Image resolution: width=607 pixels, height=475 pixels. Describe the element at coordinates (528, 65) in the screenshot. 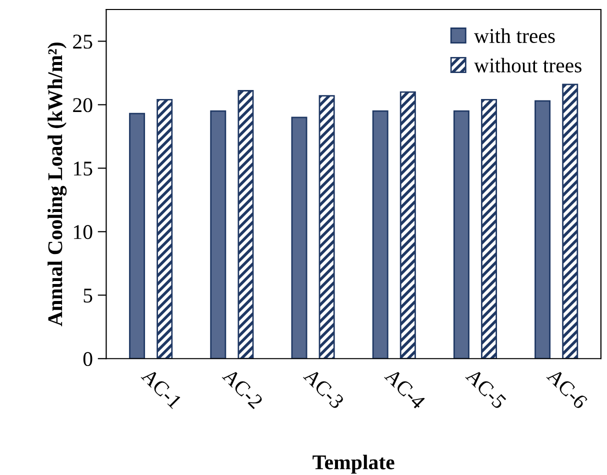

I see `legend-label: without trees` at that location.